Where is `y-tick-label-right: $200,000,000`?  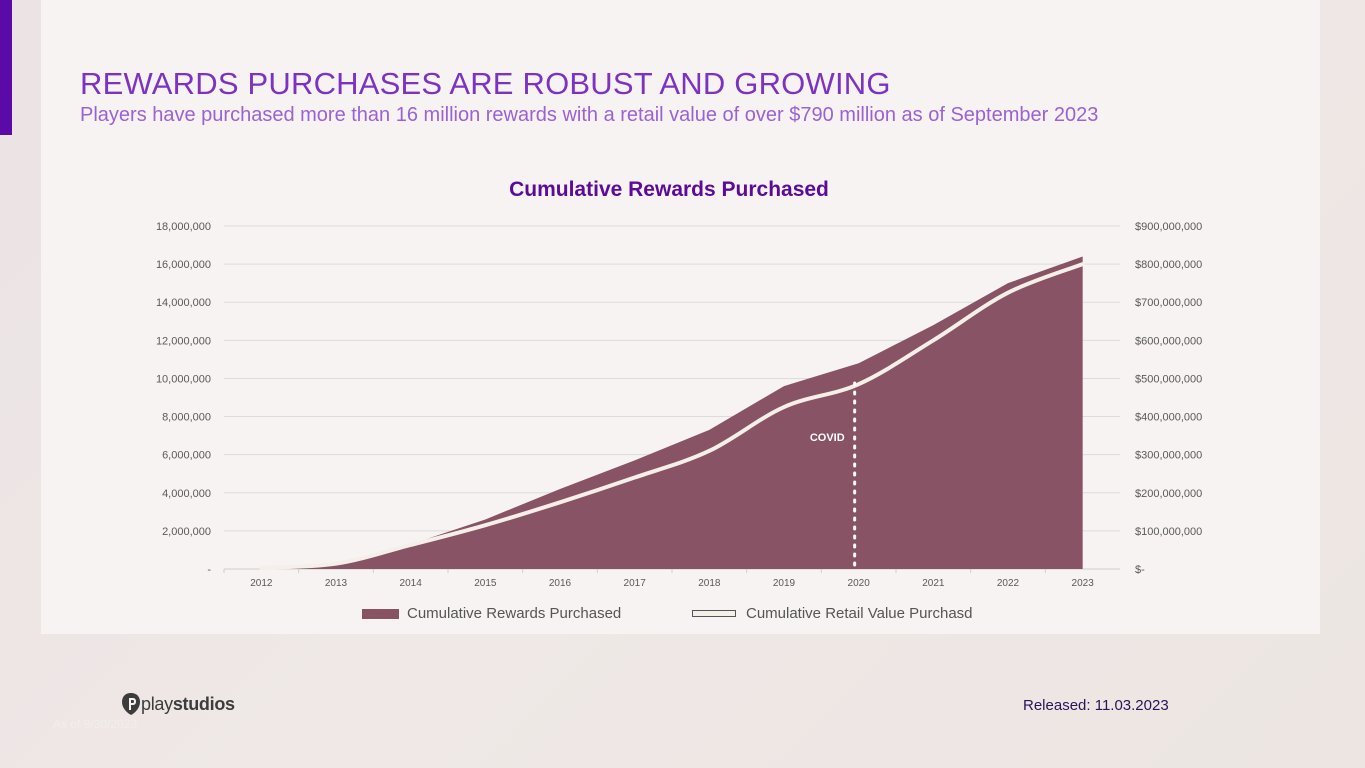
y-tick-label-right: $200,000,000 is located at coordinates (1168, 494).